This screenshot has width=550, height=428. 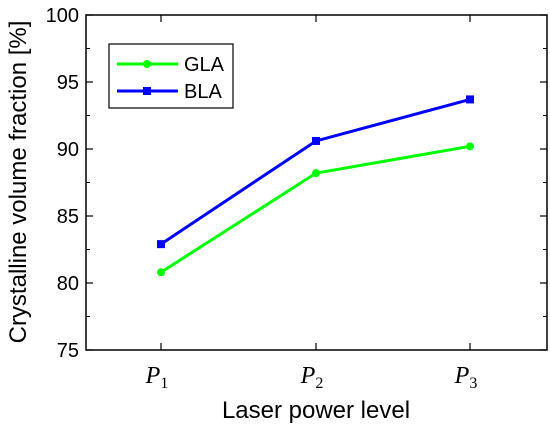 I want to click on y-axis-title: Crystalline volume fraction [%], so click(x=18, y=182).